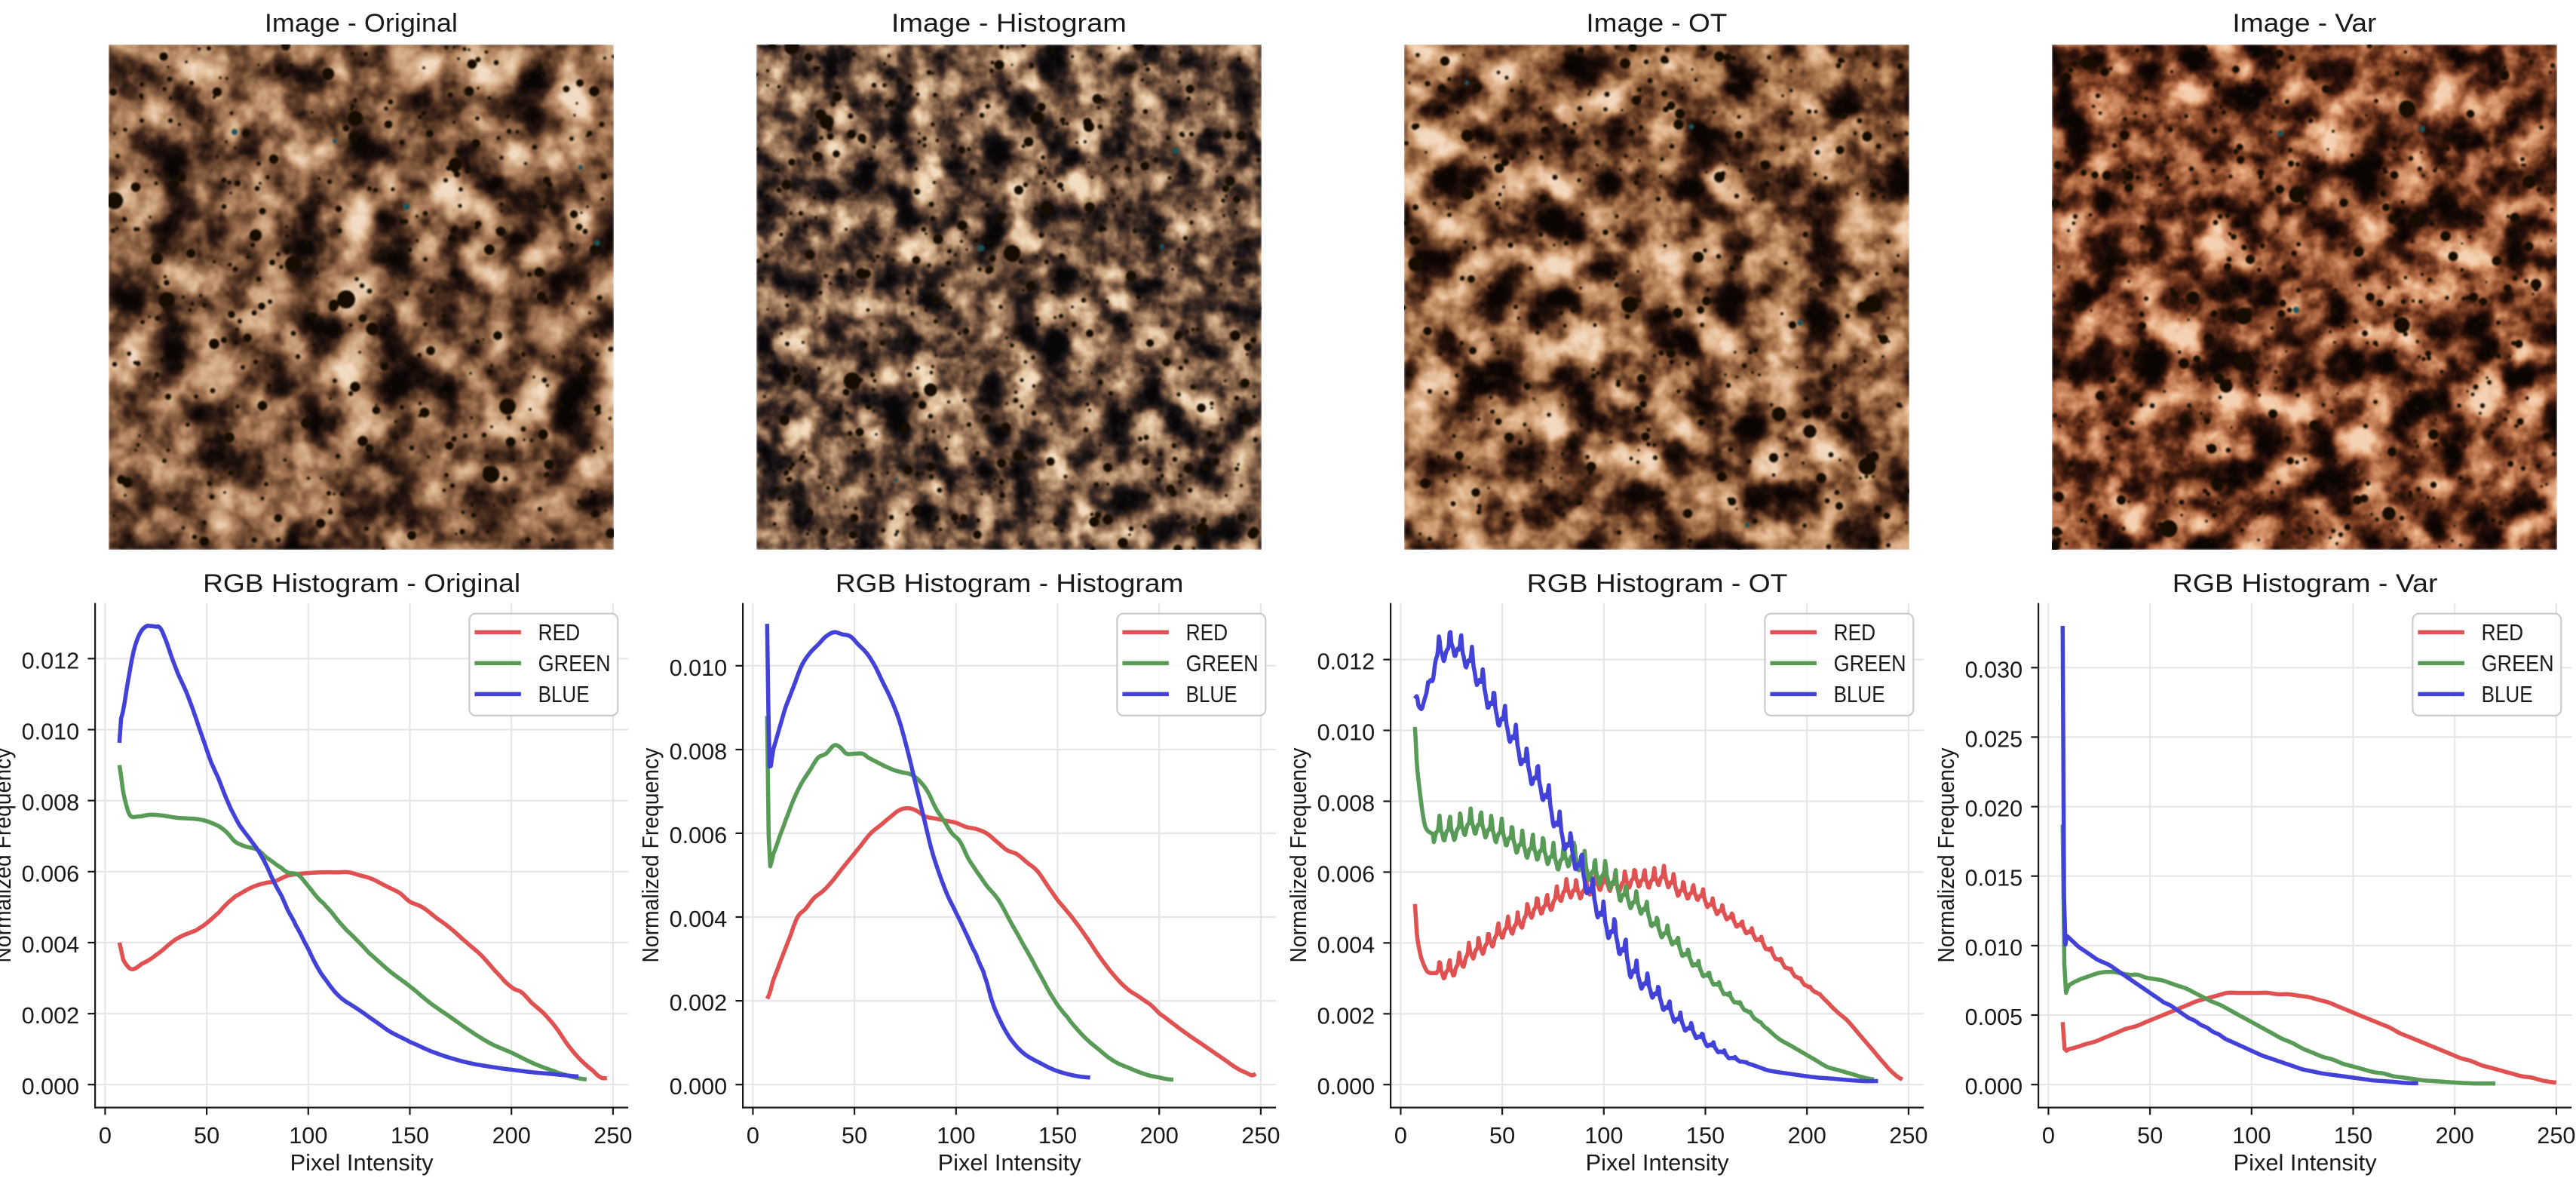 The width and height of the screenshot is (2576, 1184). I want to click on svg-text: Image - OT, so click(1656, 24).